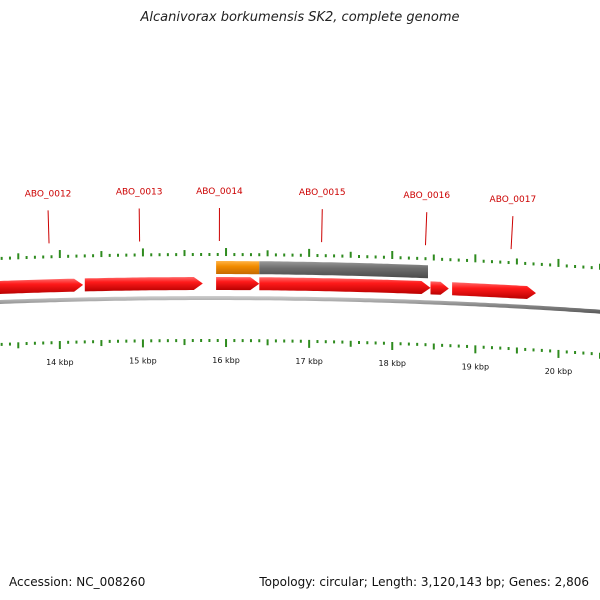 Image resolution: width=600 pixels, height=600 pixels. Describe the element at coordinates (300, 259) in the screenshot. I see `outer-tick-row` at that location.